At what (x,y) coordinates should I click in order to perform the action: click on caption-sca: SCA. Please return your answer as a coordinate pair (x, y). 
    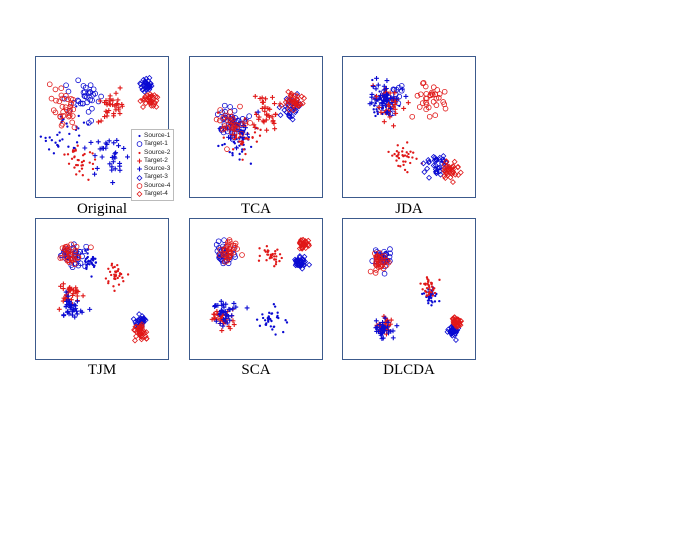
    Looking at the image, I should click on (256, 370).